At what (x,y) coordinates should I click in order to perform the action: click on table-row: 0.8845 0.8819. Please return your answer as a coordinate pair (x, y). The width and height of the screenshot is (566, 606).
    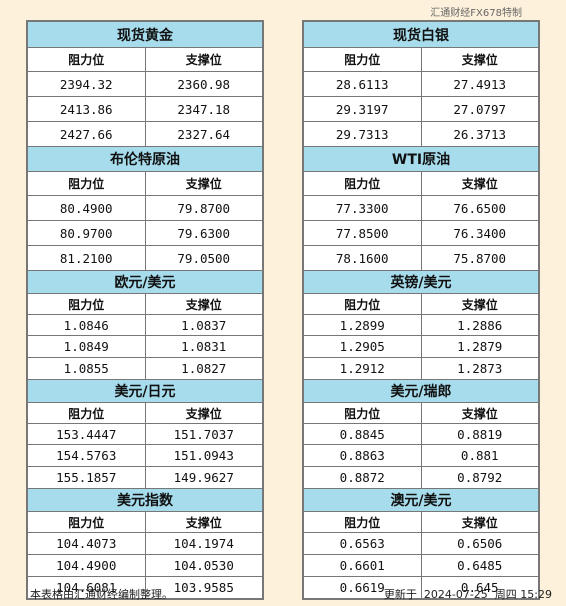
    Looking at the image, I should click on (421, 434).